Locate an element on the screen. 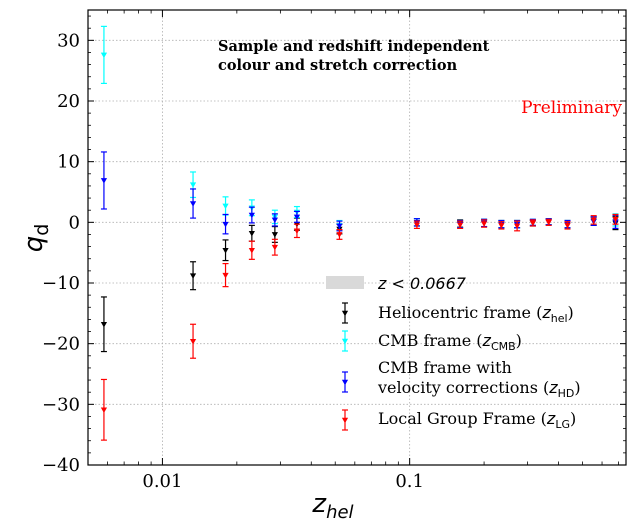 This screenshot has width=628, height=523. y-axis-label: qd is located at coordinates (36, 238).